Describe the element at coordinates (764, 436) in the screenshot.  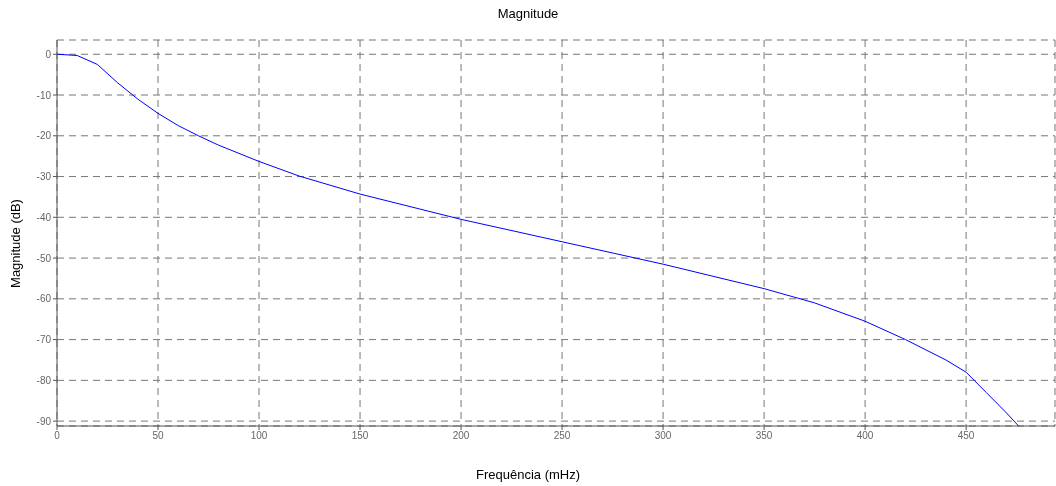
I see `x-tick-label: 350` at that location.